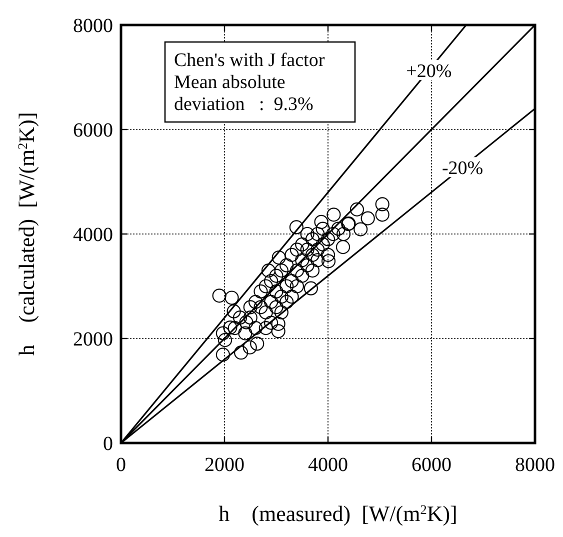  I want to click on y-tick-label: 8000, so click(93, 26).